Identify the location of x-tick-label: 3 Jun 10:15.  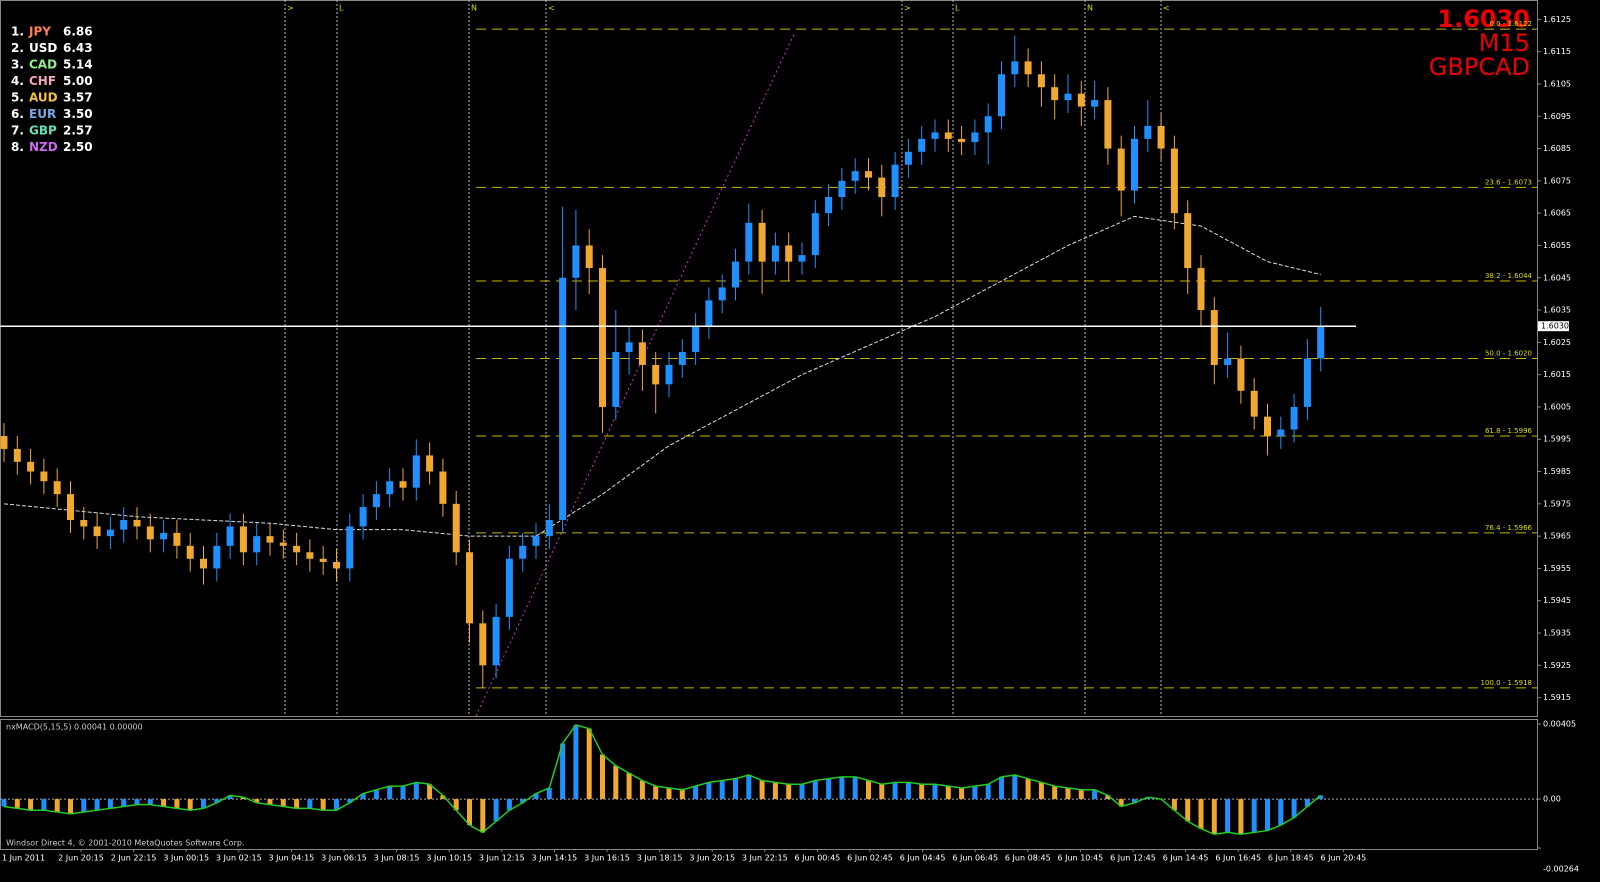
(449, 858).